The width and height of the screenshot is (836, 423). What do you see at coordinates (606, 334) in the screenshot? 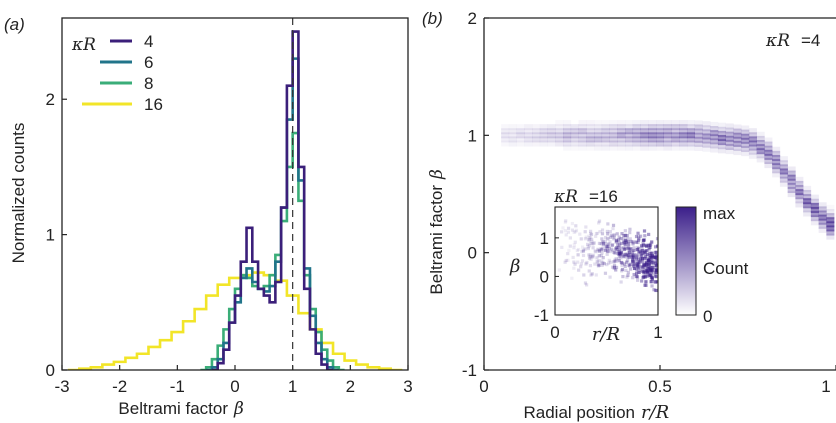
I see `inset-xlabel: r/R` at bounding box center [606, 334].